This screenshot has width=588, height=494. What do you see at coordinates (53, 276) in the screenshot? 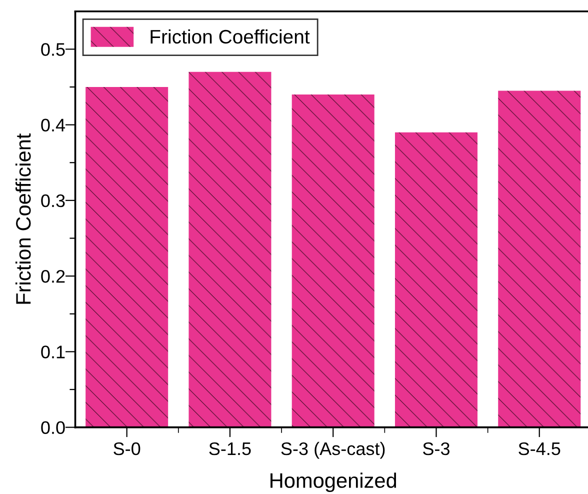
I see `y-tick-label: 0.2` at bounding box center [53, 276].